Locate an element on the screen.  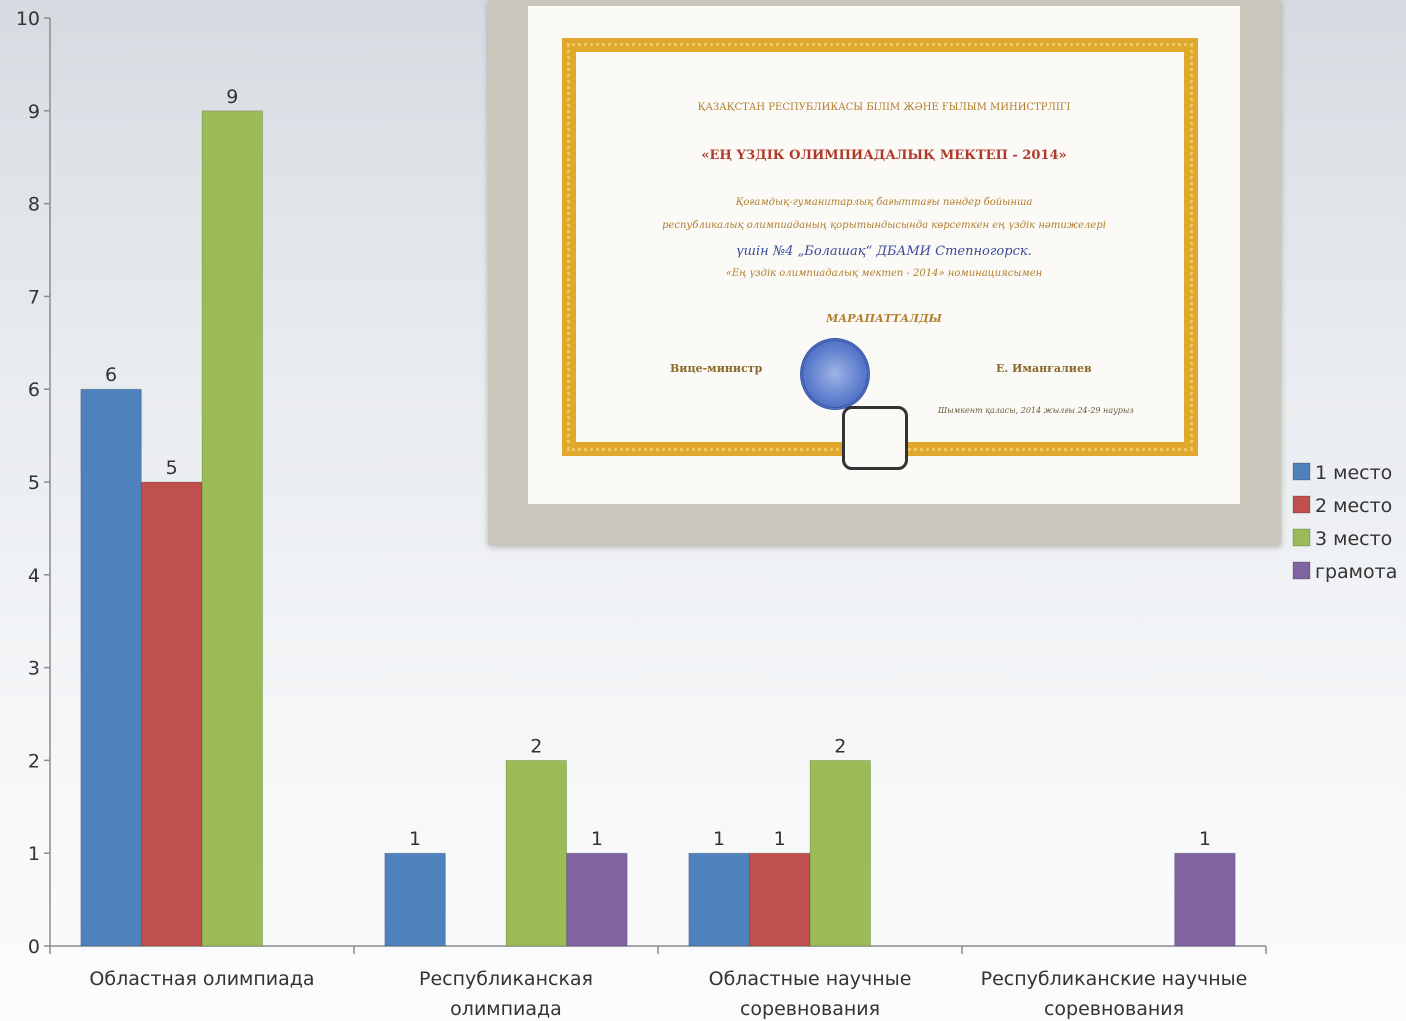
legend-label: 2 место is located at coordinates (1353, 506).